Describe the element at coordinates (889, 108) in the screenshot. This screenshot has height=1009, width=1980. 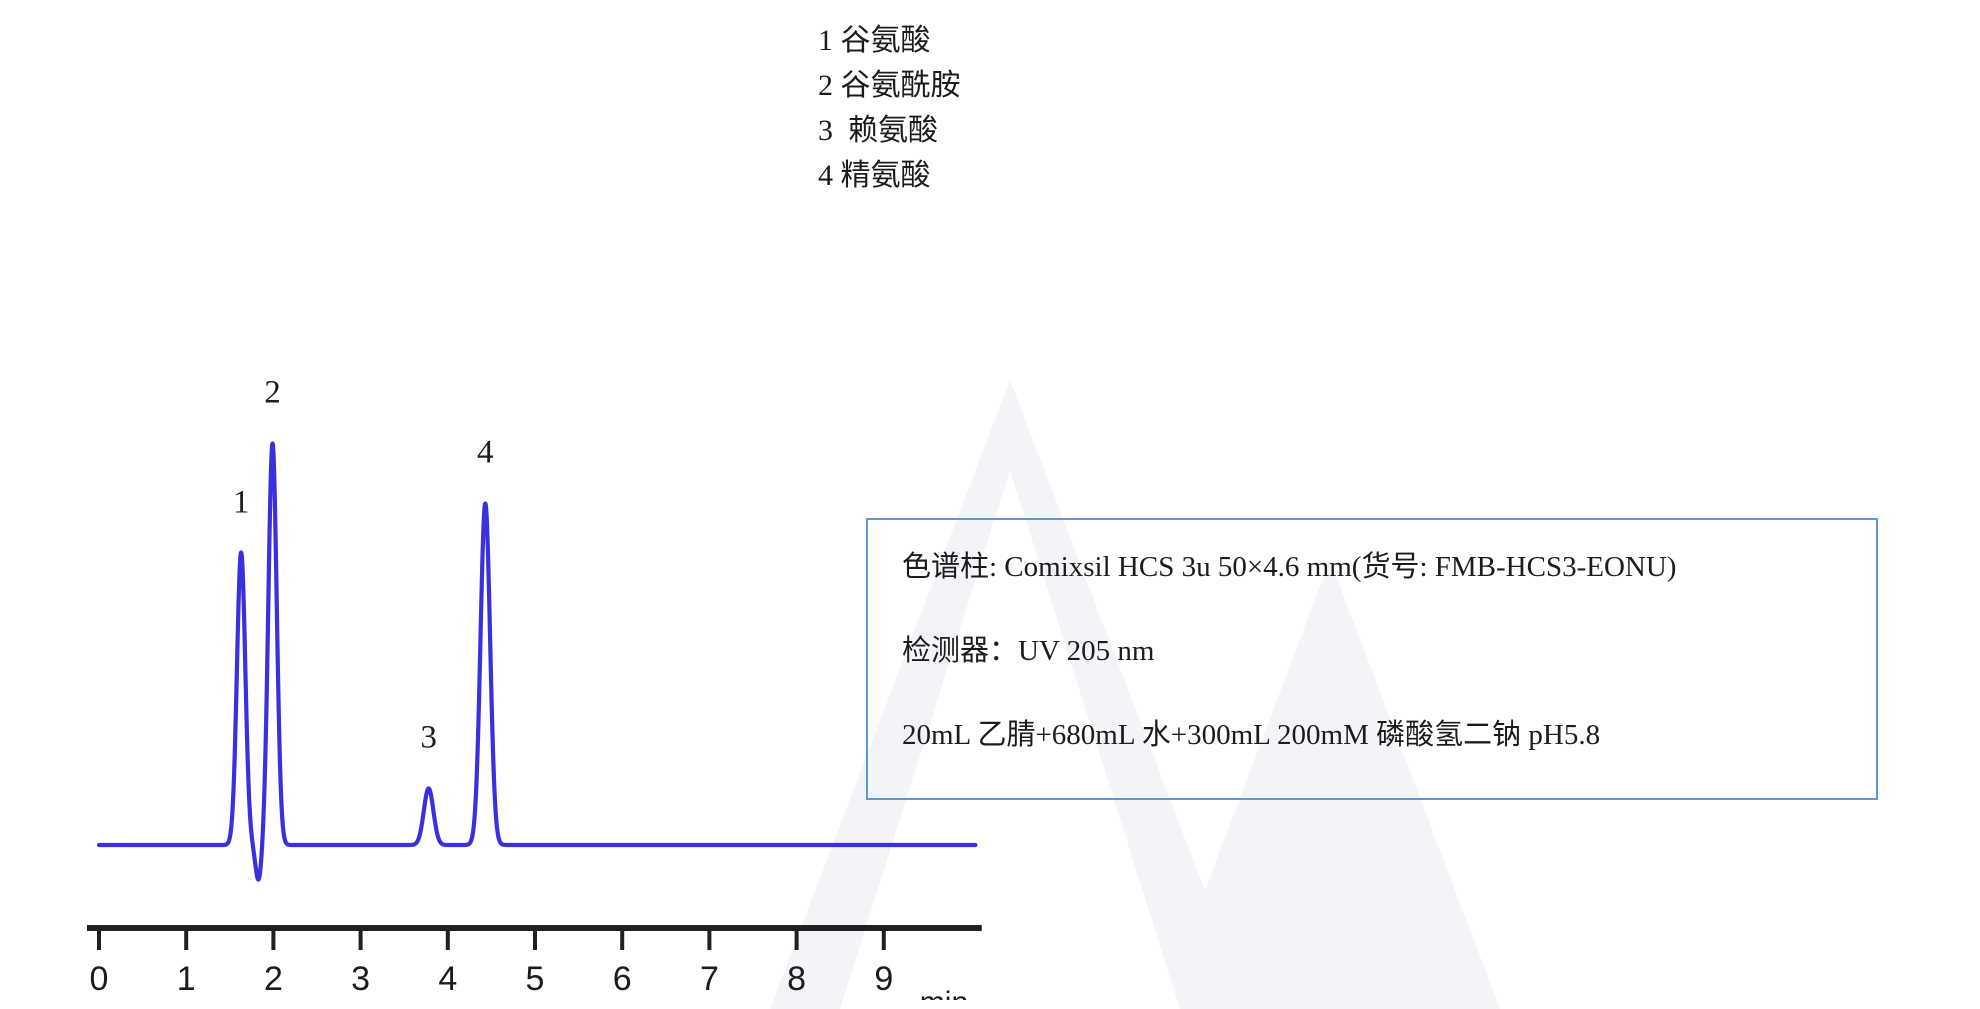
I see `compound-legend: 1 谷氨酸 2 谷氨酰胺 3 赖氨酸 4 精氨酸` at that location.